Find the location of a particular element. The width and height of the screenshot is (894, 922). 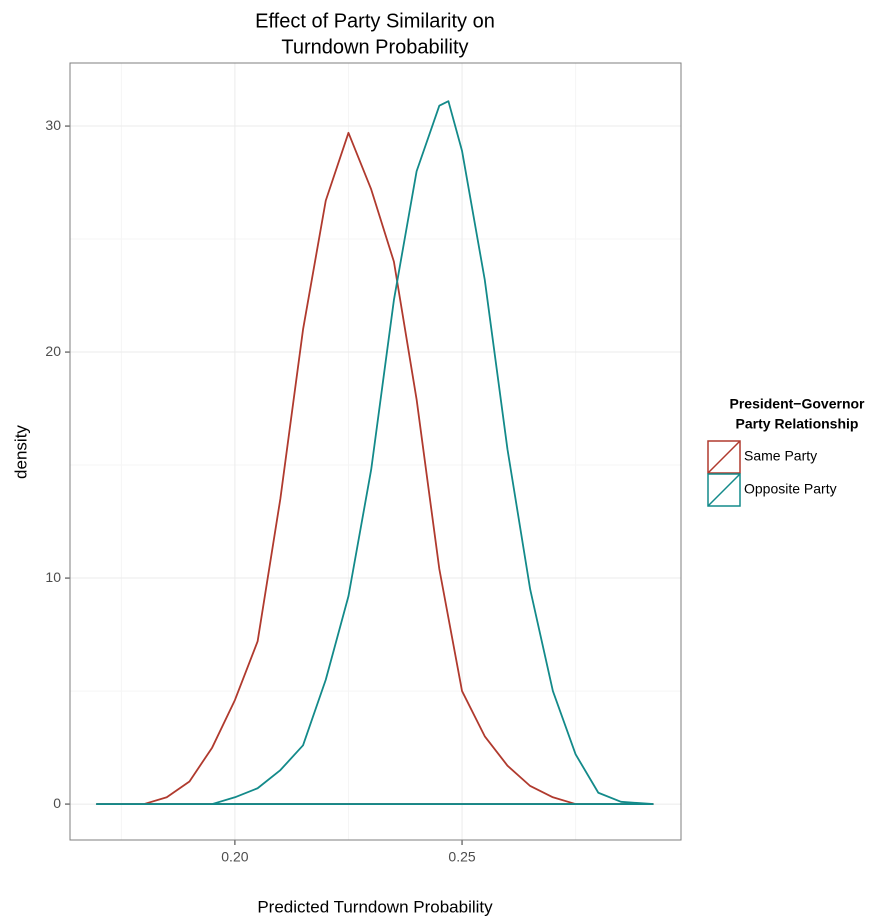

y-tick-label: 30 is located at coordinates (53, 125).